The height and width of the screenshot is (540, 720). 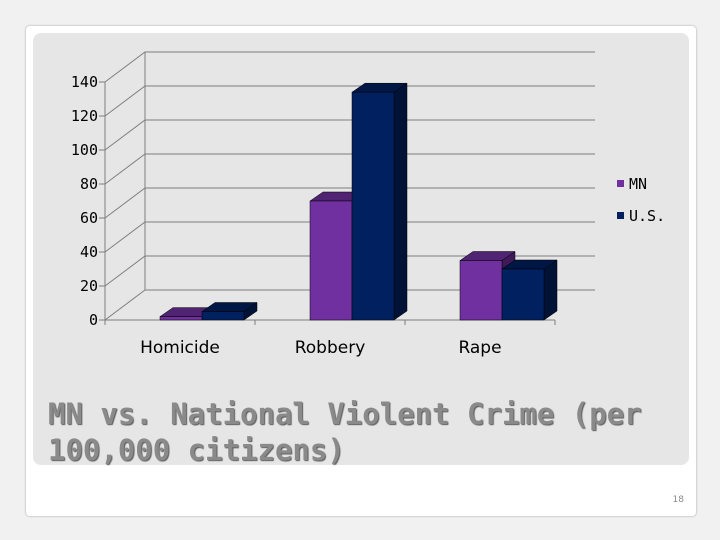 I want to click on y-tick-label: 0, so click(x=93, y=320).